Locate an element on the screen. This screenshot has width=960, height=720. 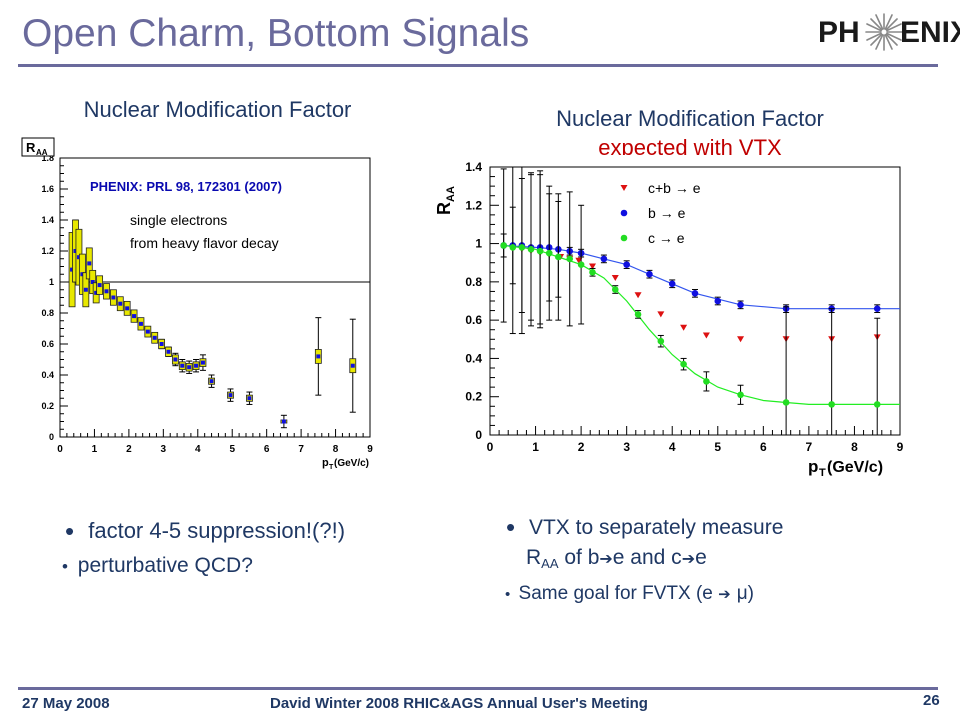
right-subtitle-line1: Nuclear Modification Factor is located at coordinates (690, 118).